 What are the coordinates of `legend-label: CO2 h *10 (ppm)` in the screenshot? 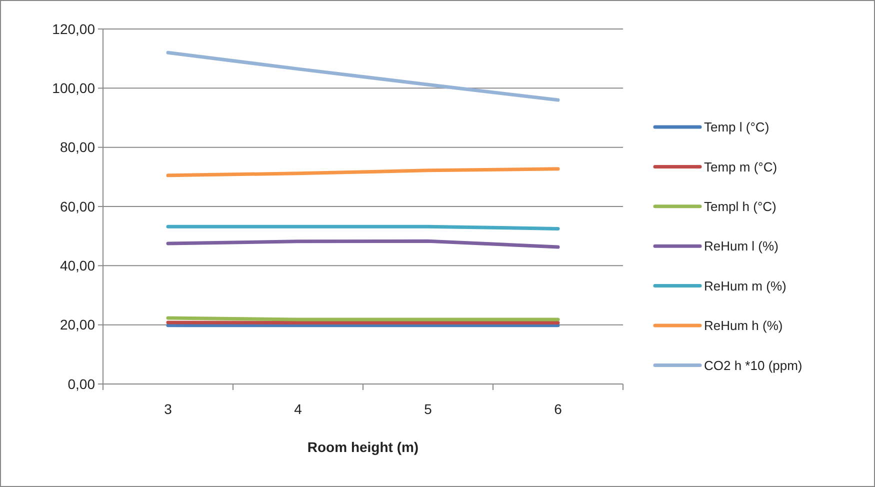 It's located at (753, 365).